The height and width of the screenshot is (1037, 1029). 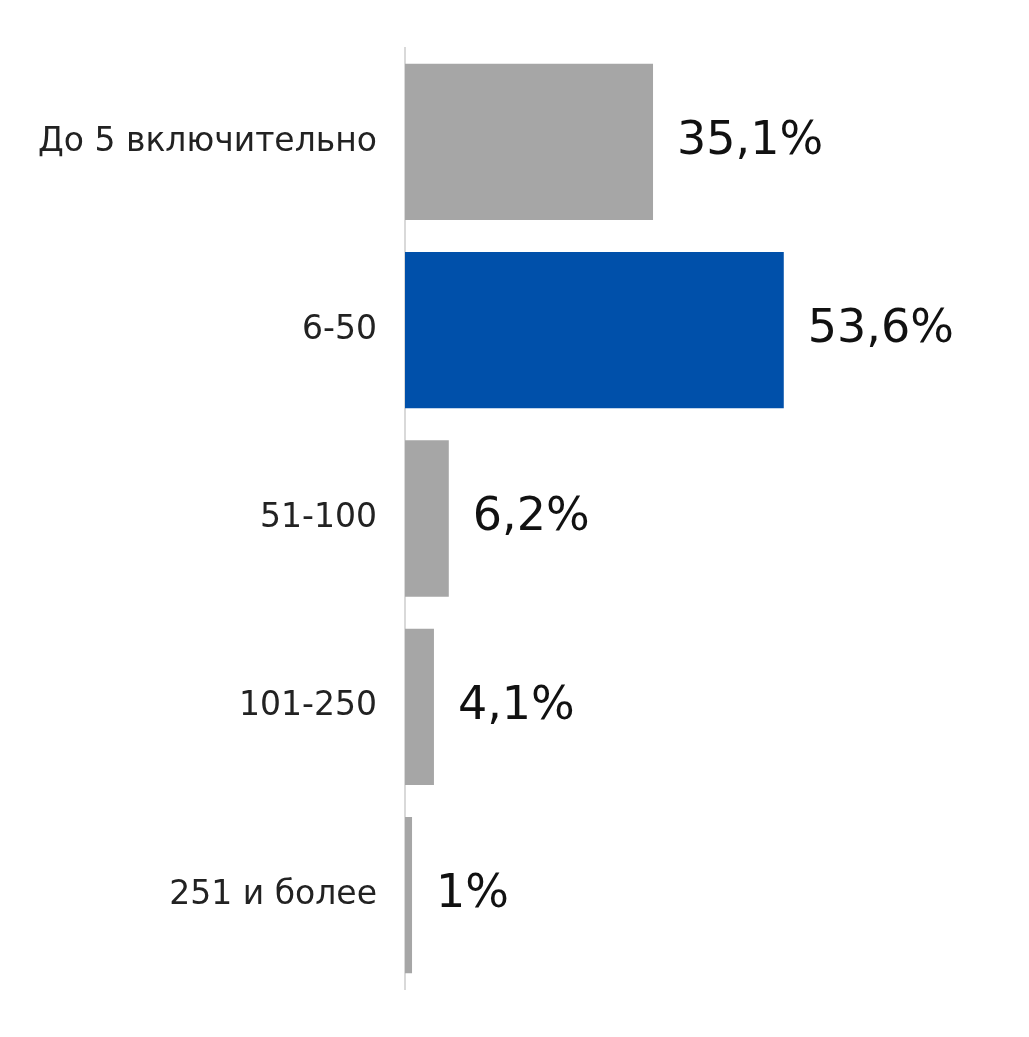 What do you see at coordinates (273, 892) in the screenshot?
I see `y-tick-label: 251 и более` at bounding box center [273, 892].